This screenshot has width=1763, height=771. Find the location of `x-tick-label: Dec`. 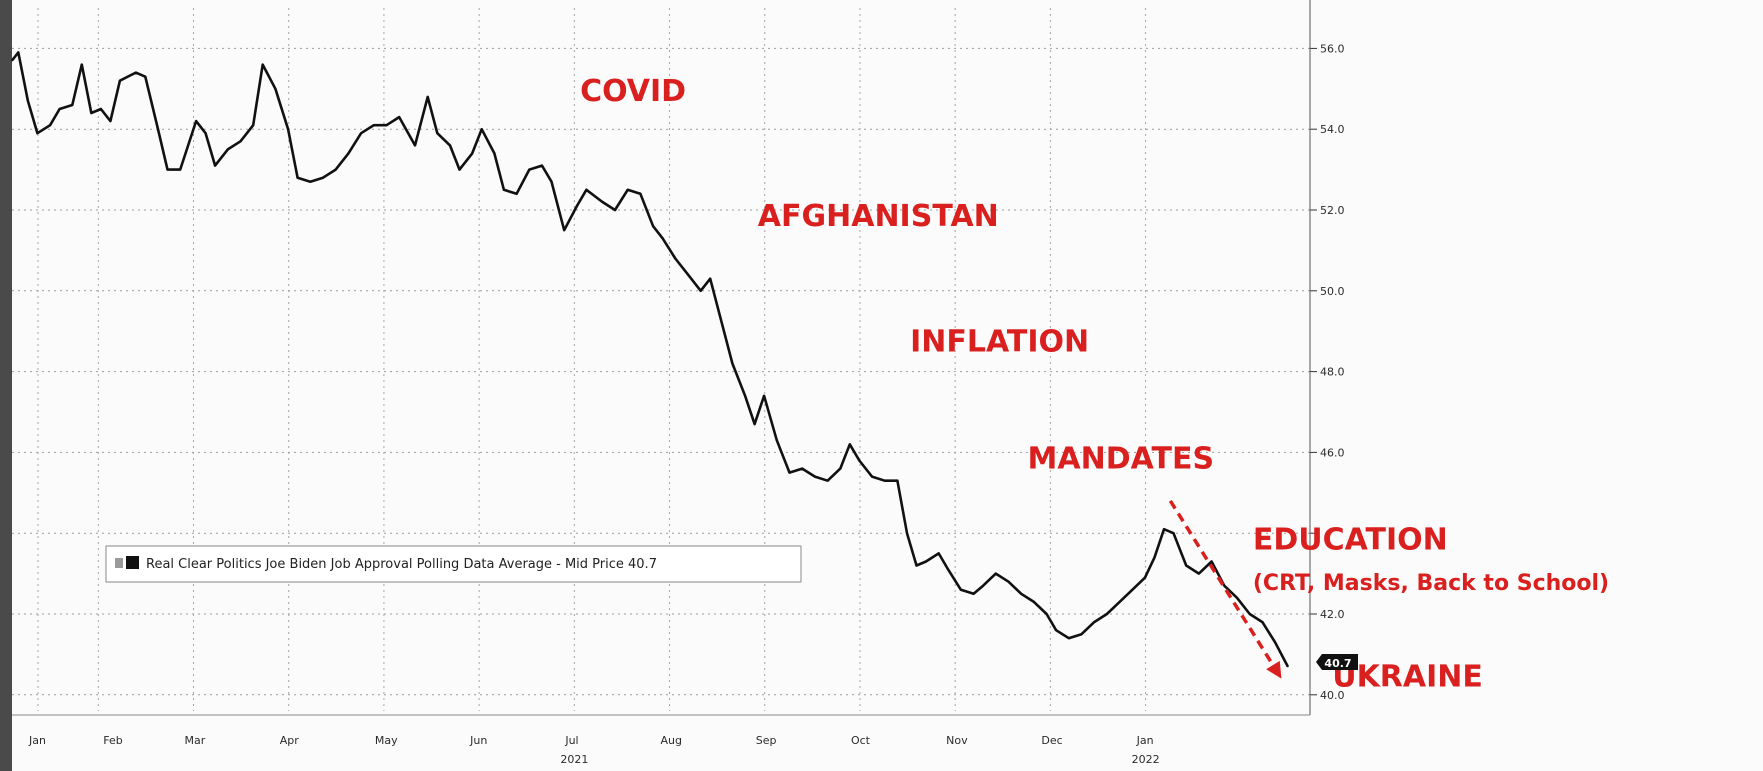

x-tick-label: Dec is located at coordinates (1051, 740).